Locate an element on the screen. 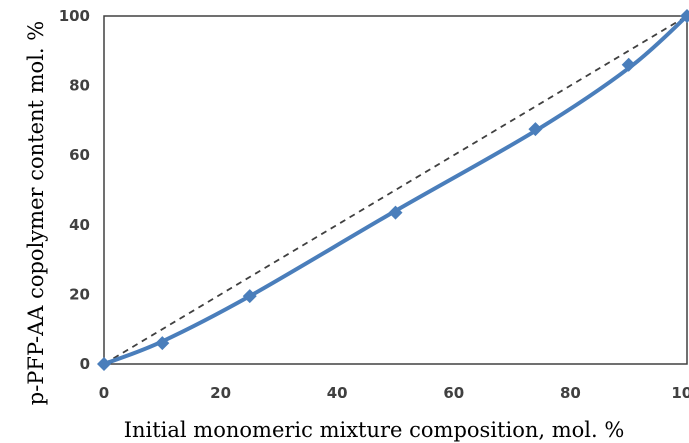 Image resolution: width=689 pixels, height=443 pixels. y-tick-label: 60 is located at coordinates (79, 155).